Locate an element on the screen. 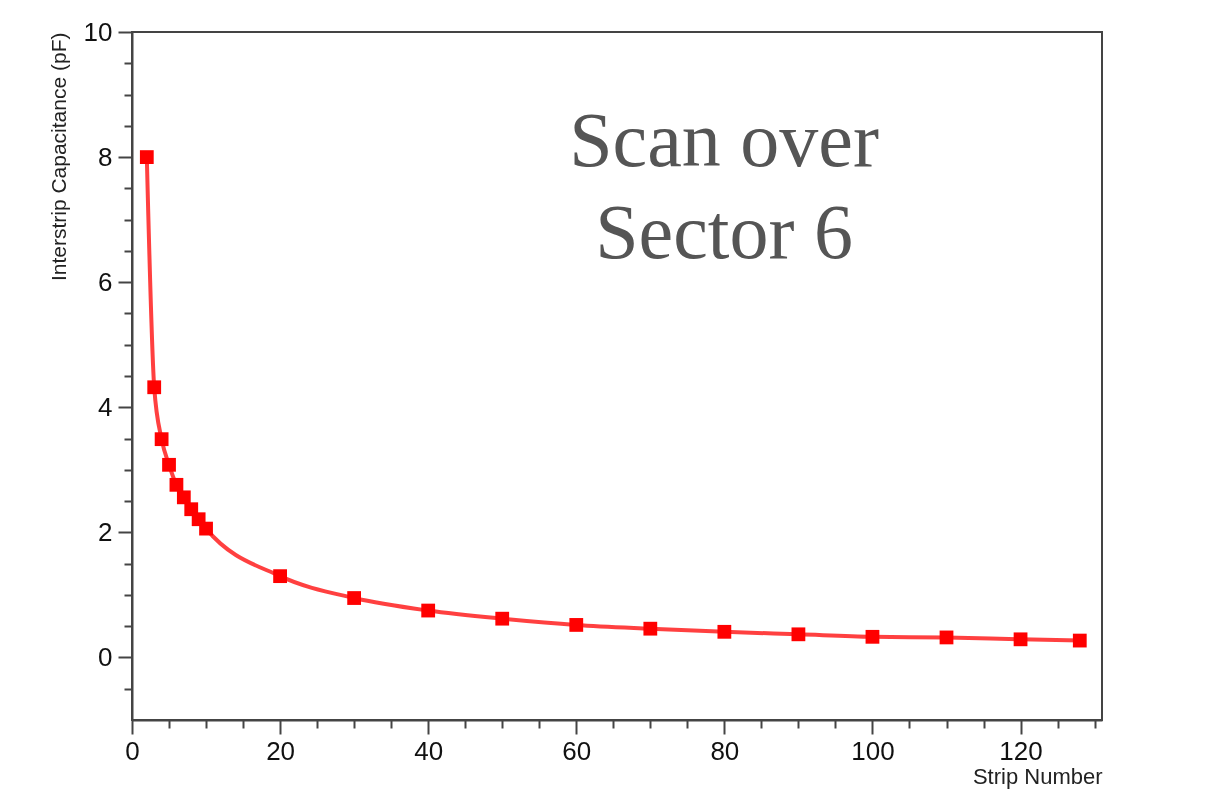  y-tick-label: 6 is located at coordinates (105, 281).